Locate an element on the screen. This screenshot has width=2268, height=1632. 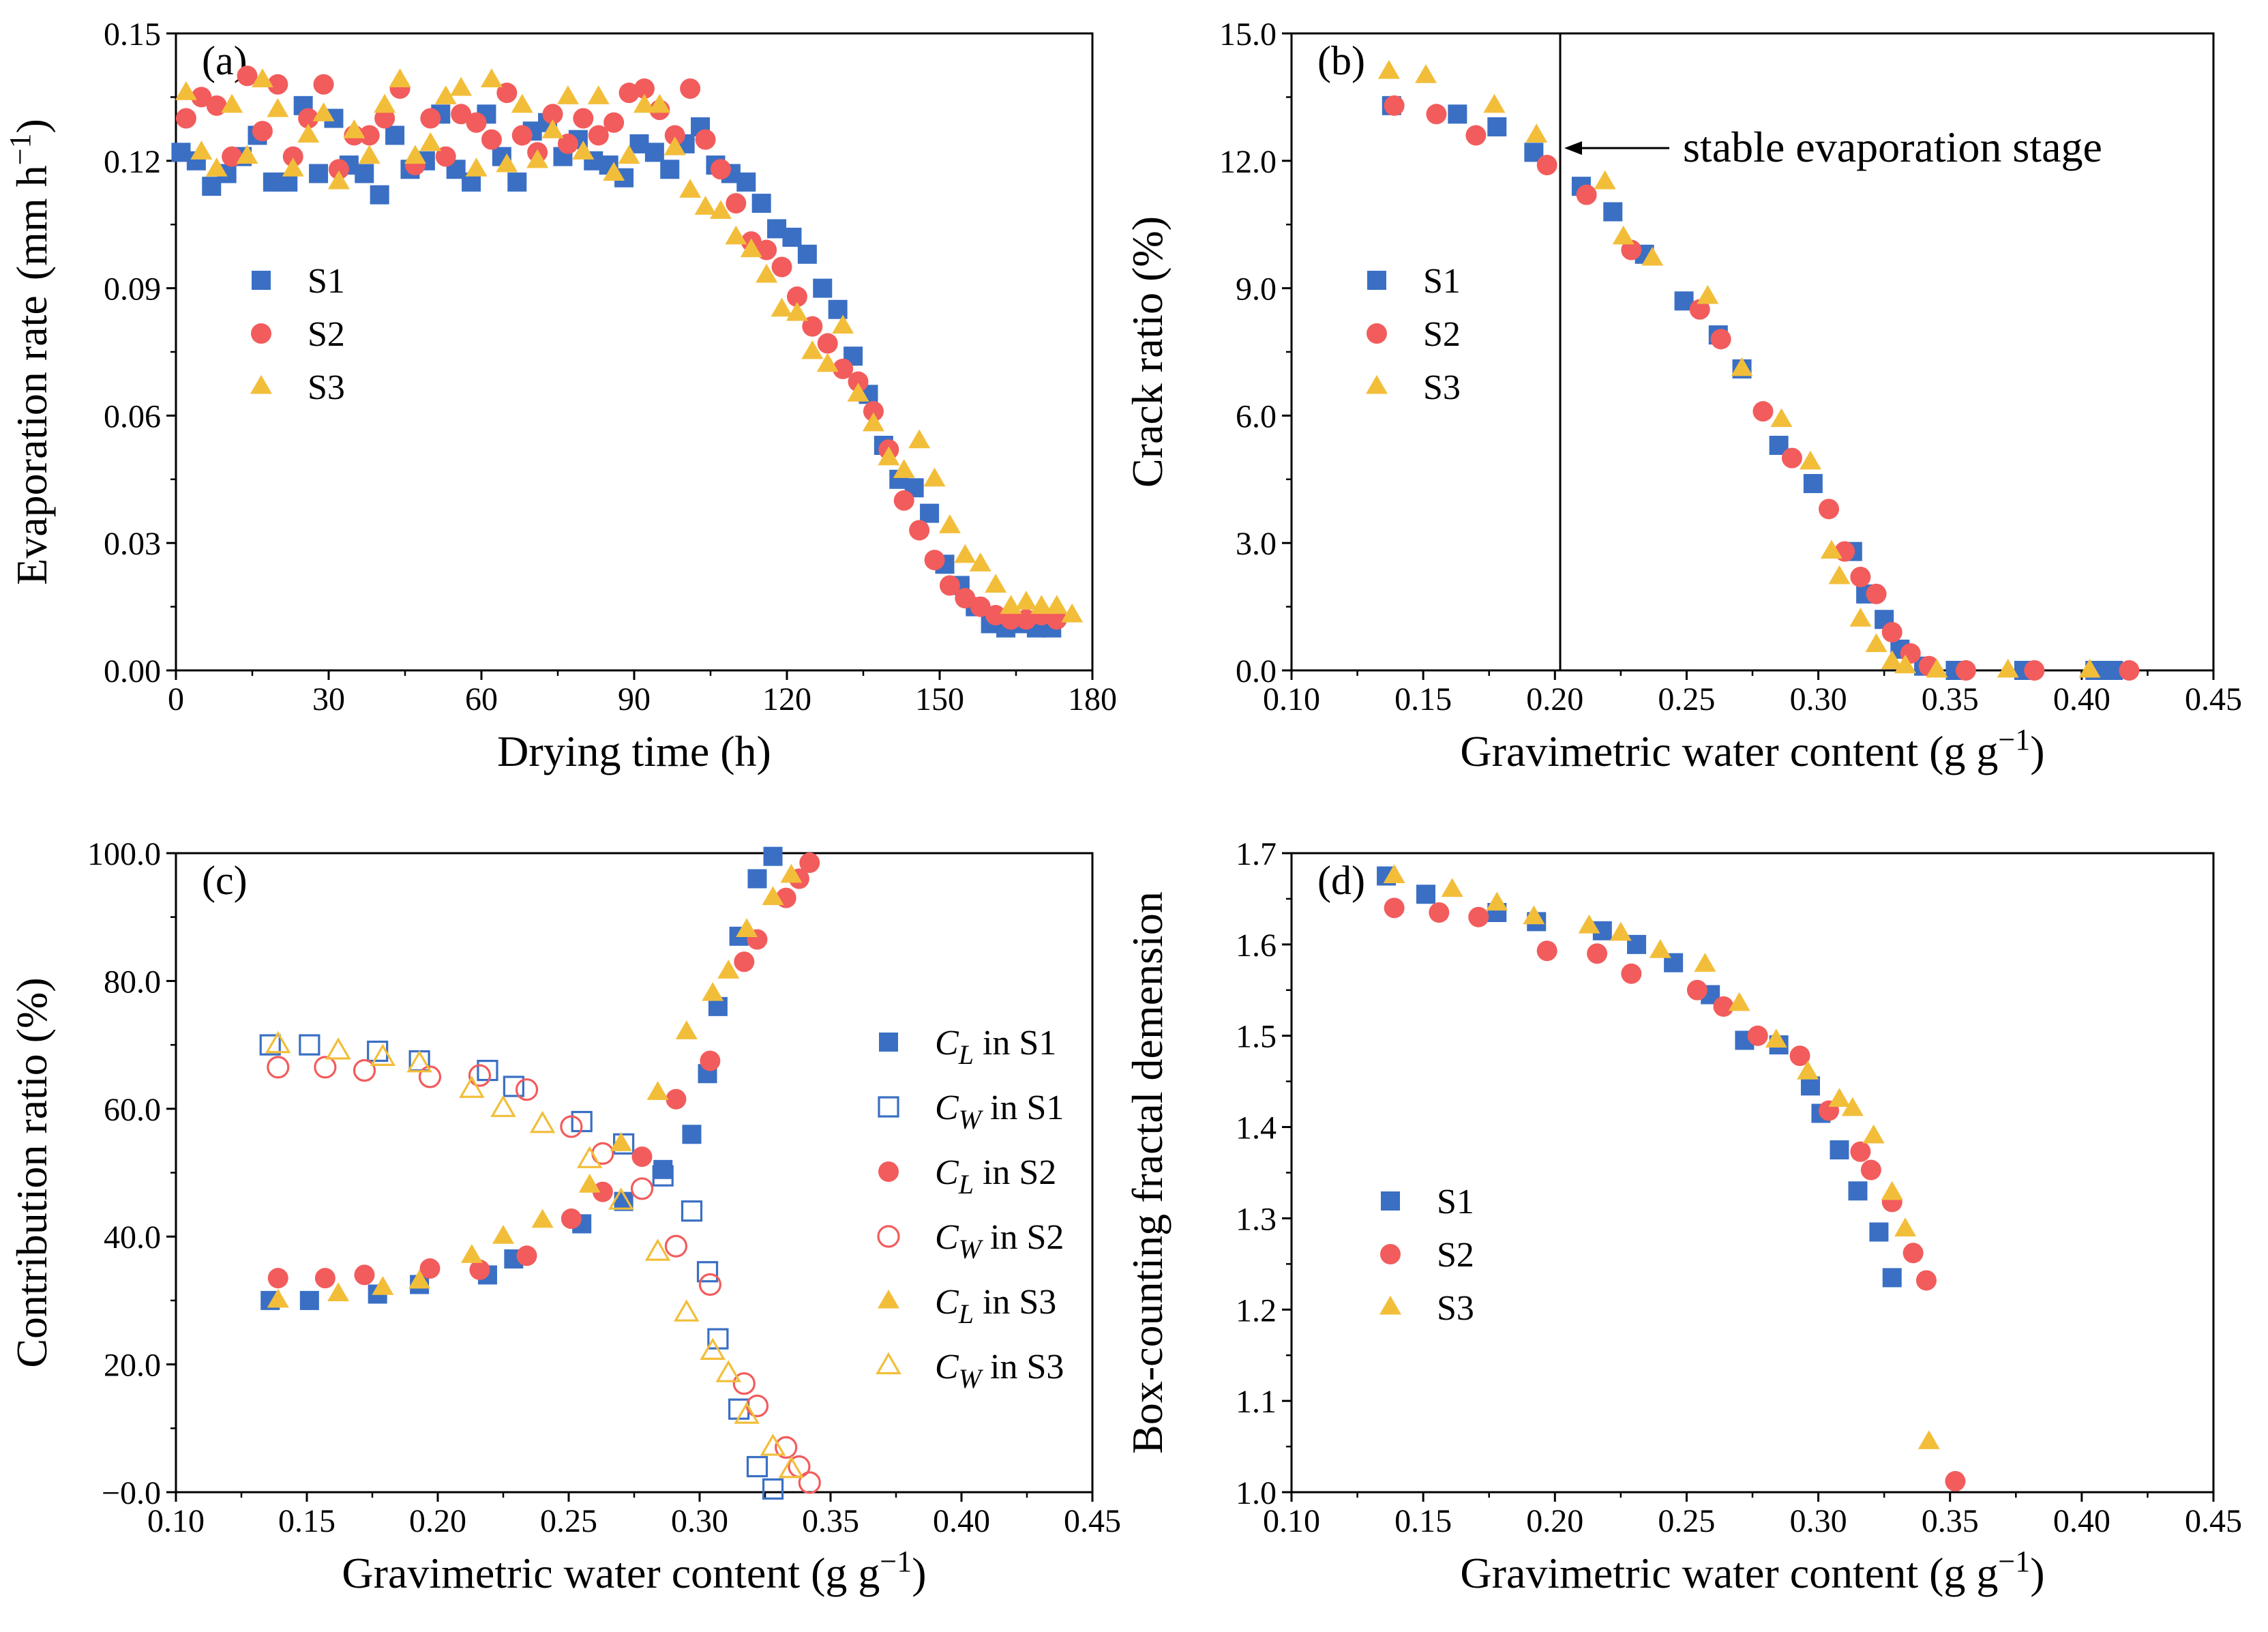
x-axis-label: Gravimetric water content (g g−1) is located at coordinates (634, 1571).